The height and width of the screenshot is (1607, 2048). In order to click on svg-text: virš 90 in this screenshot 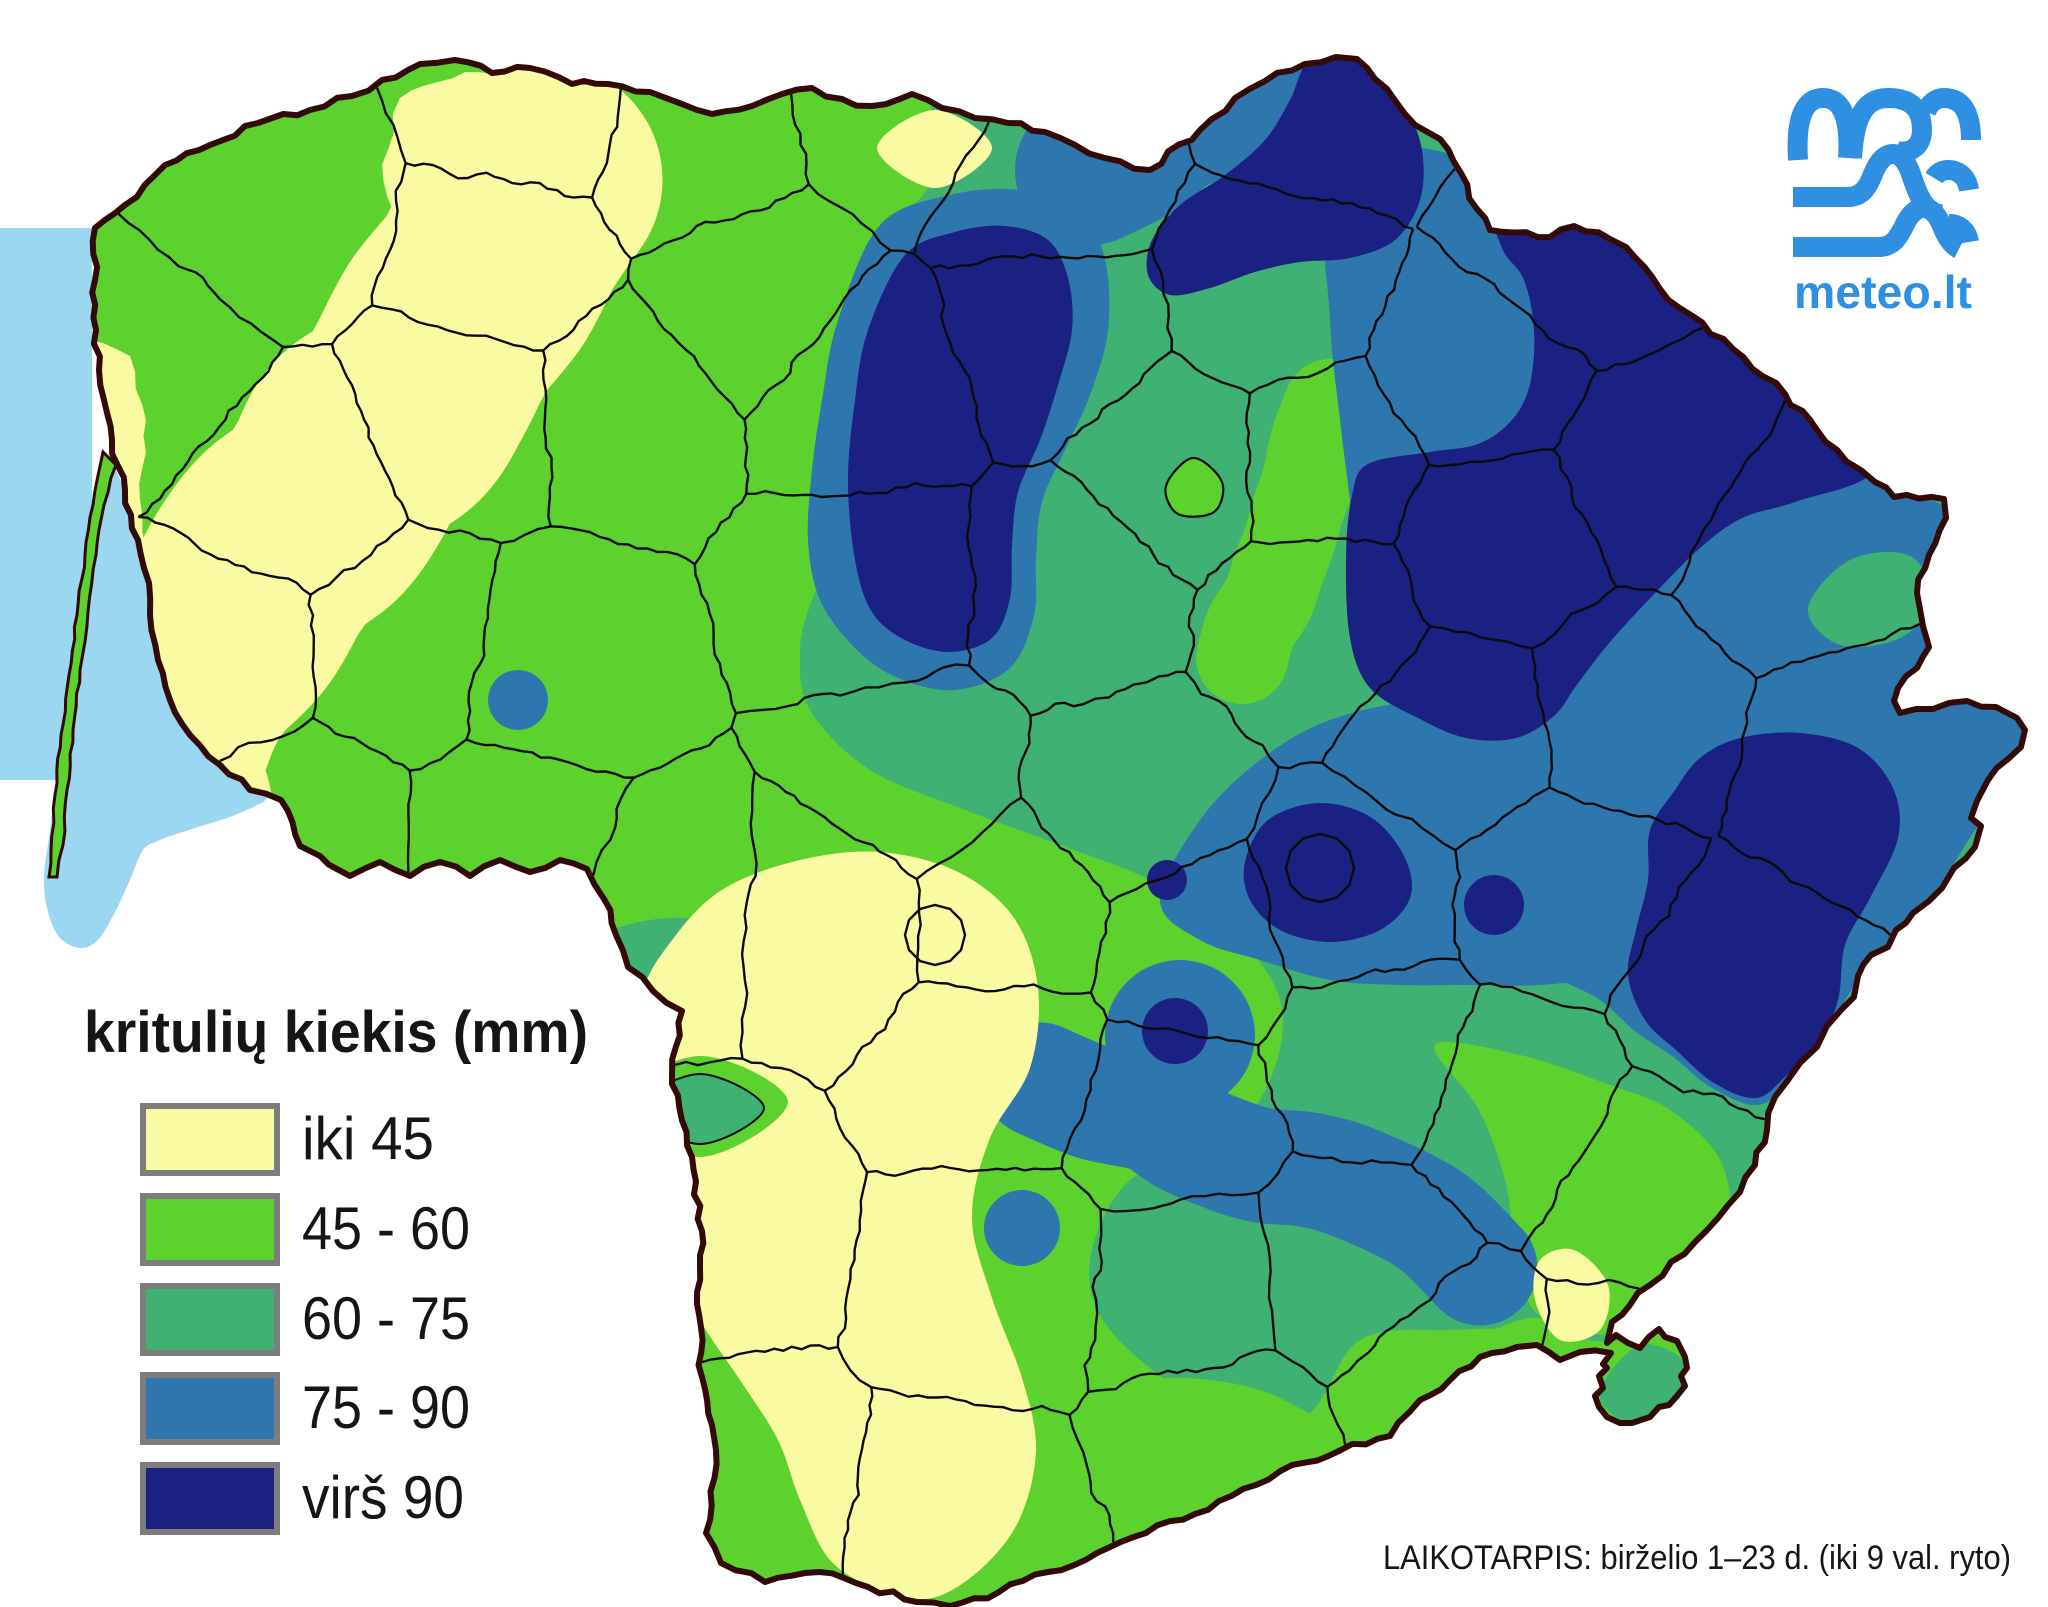, I will do `click(383, 1497)`.